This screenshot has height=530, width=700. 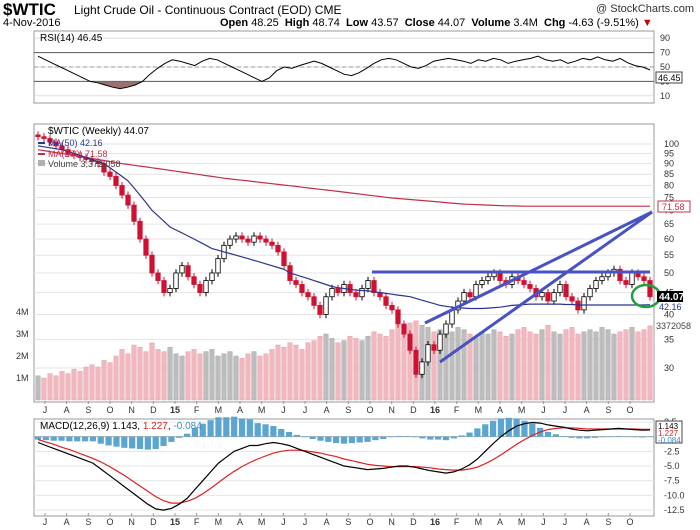 I want to click on rsi-tick-label: 90, so click(x=665, y=38).